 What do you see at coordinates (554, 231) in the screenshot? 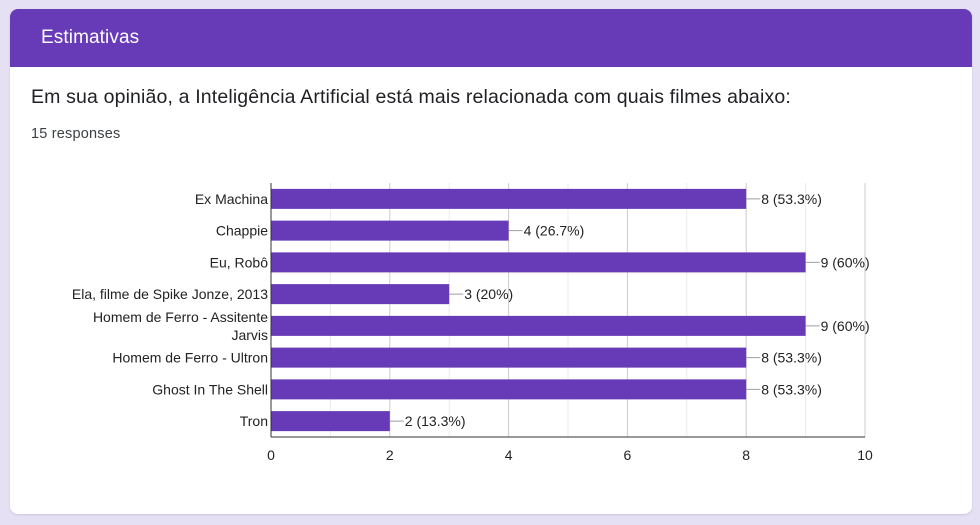
I see `data-label: 4 (26.7%)` at bounding box center [554, 231].